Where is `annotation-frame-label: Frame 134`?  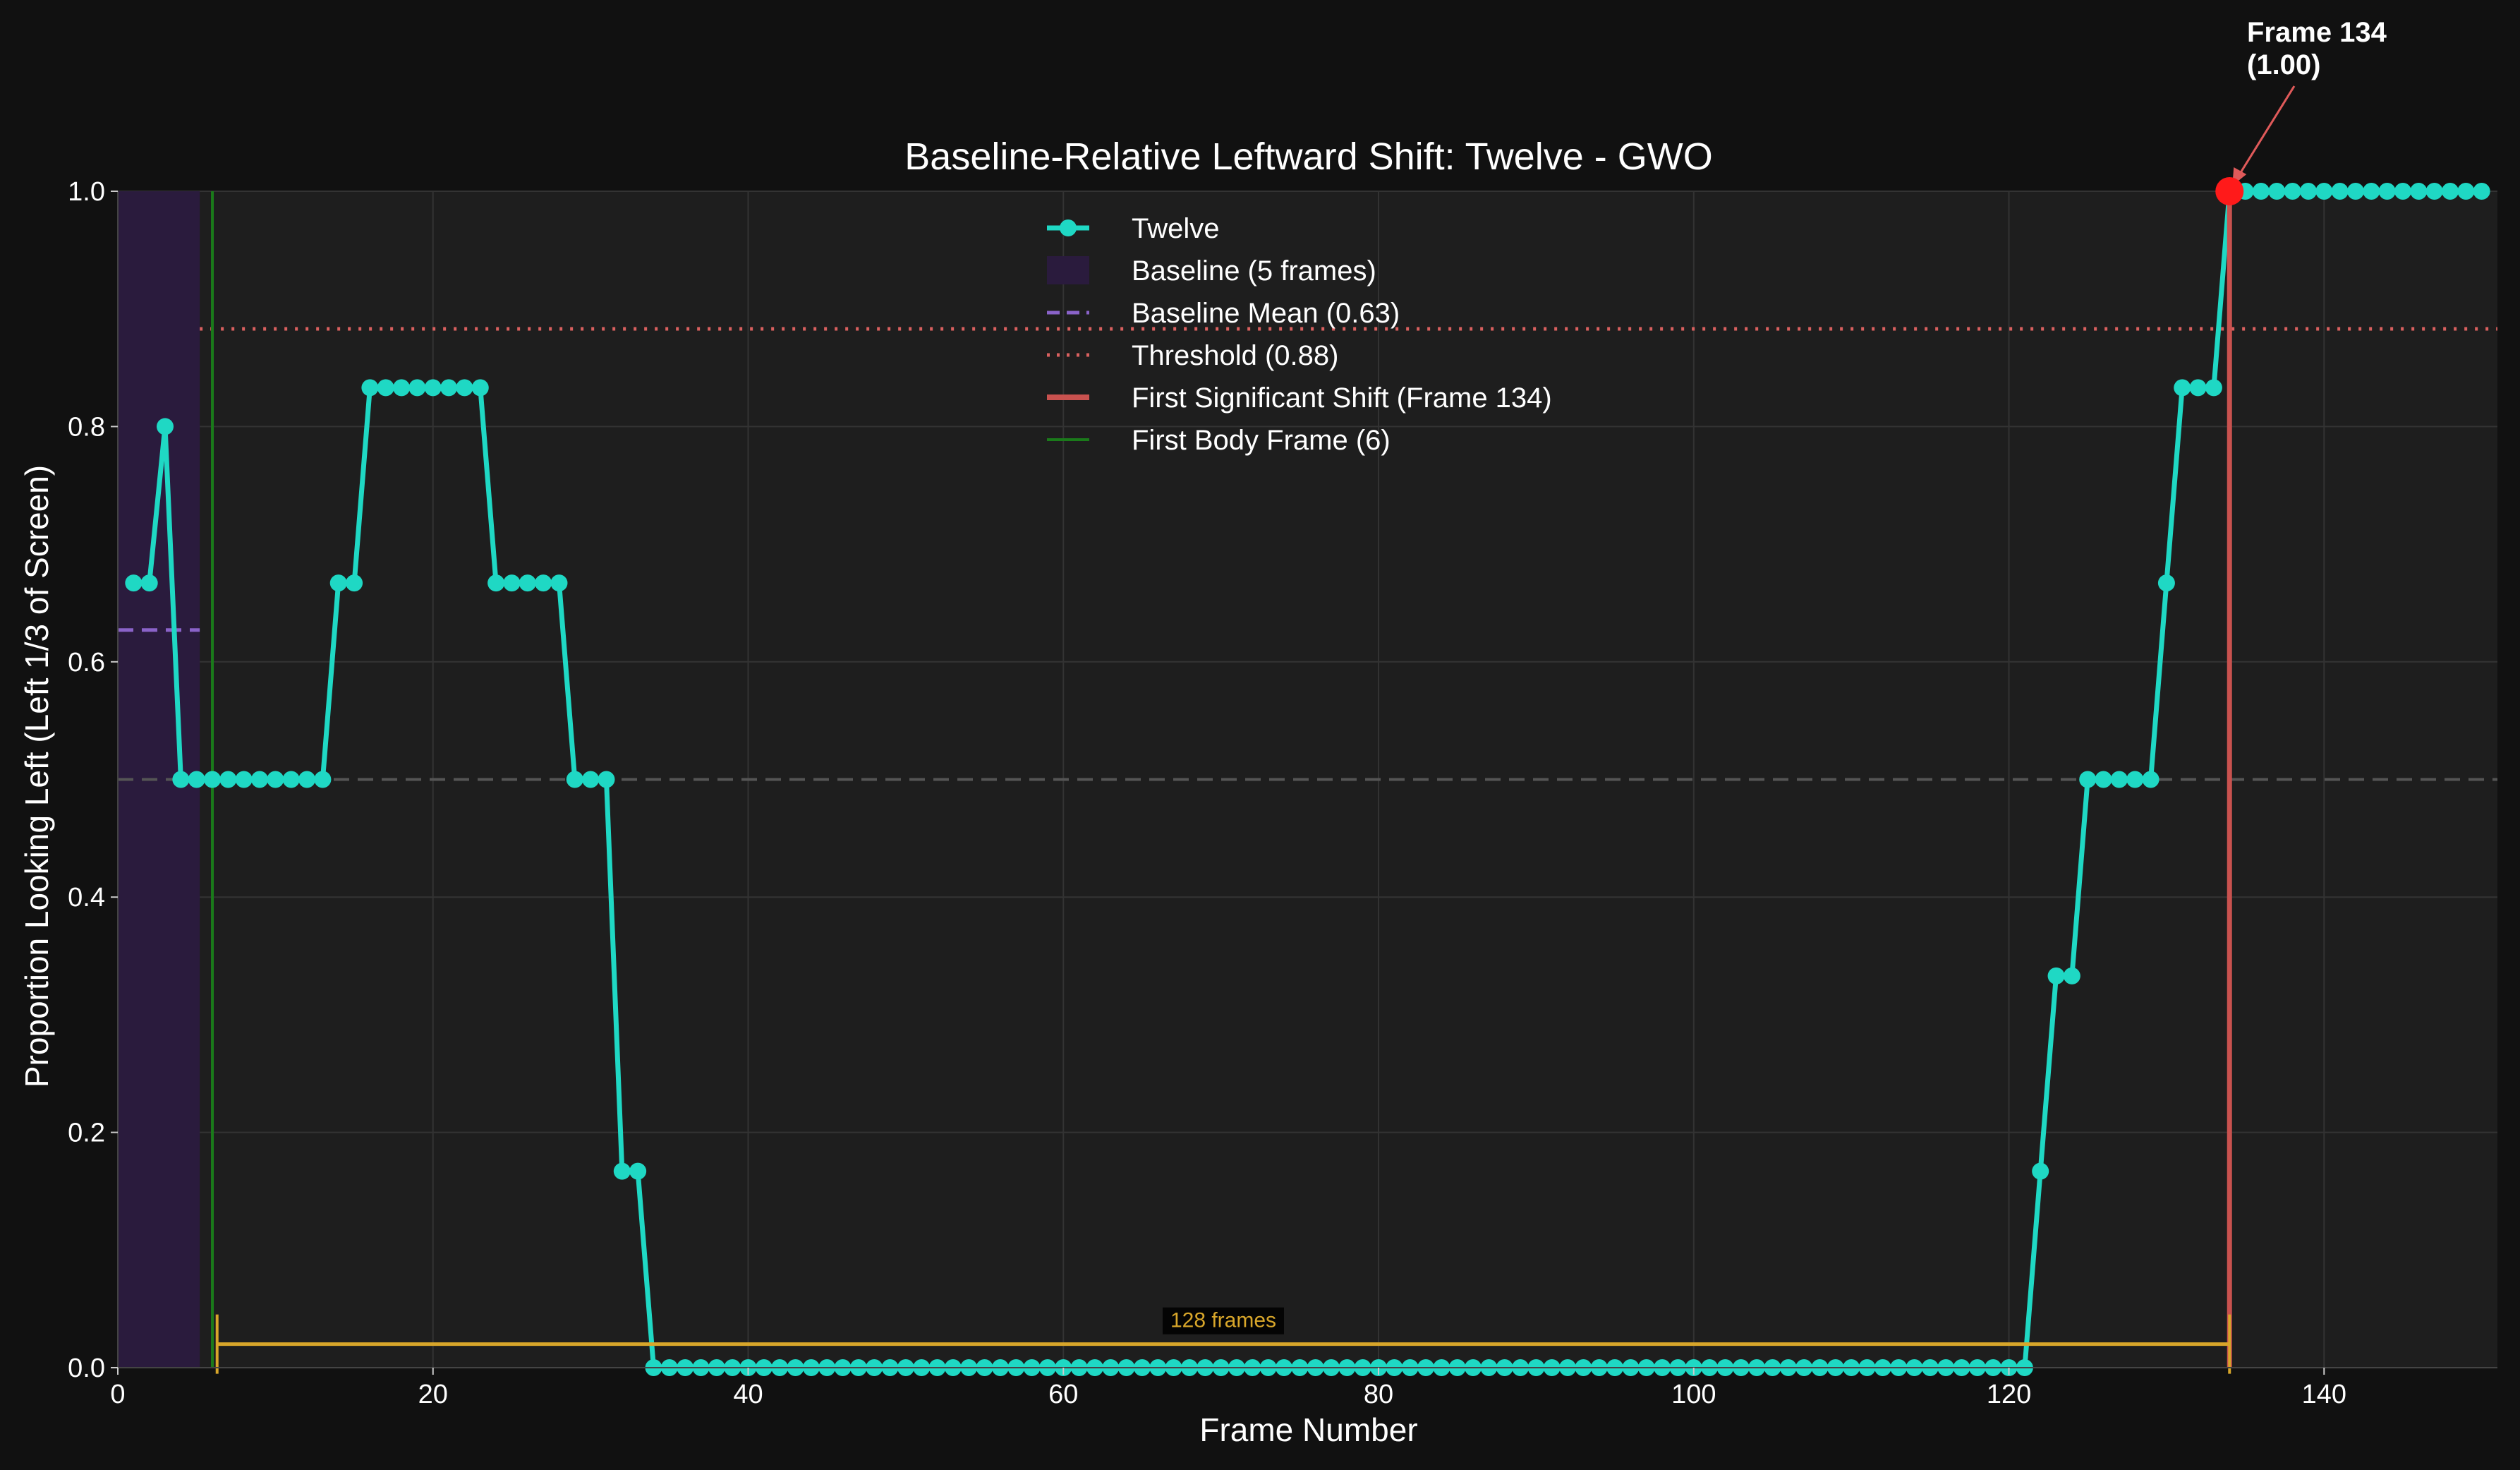 annotation-frame-label: Frame 134 is located at coordinates (2317, 32).